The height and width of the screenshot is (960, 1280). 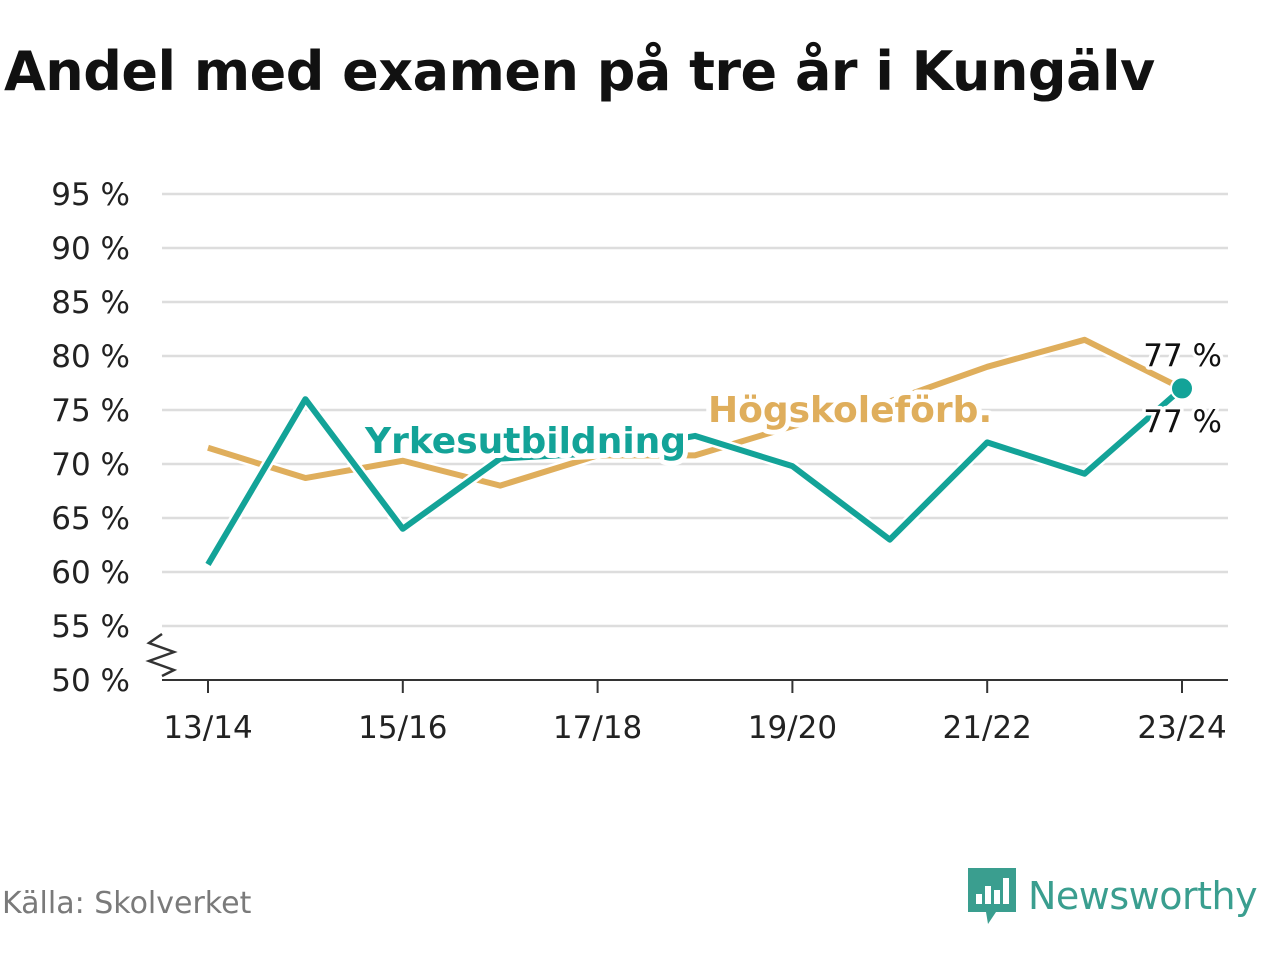 What do you see at coordinates (90, 681) in the screenshot?
I see `y-tick-label: 50 %` at bounding box center [90, 681].